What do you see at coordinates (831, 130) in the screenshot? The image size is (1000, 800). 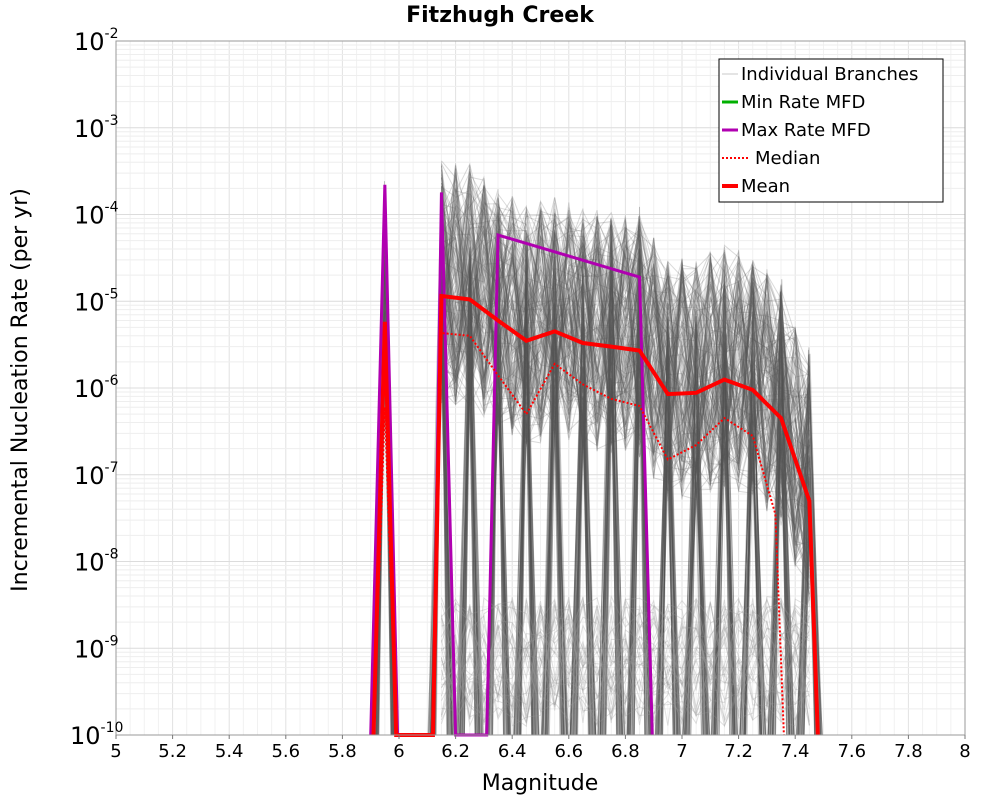 I see `legend-box` at bounding box center [831, 130].